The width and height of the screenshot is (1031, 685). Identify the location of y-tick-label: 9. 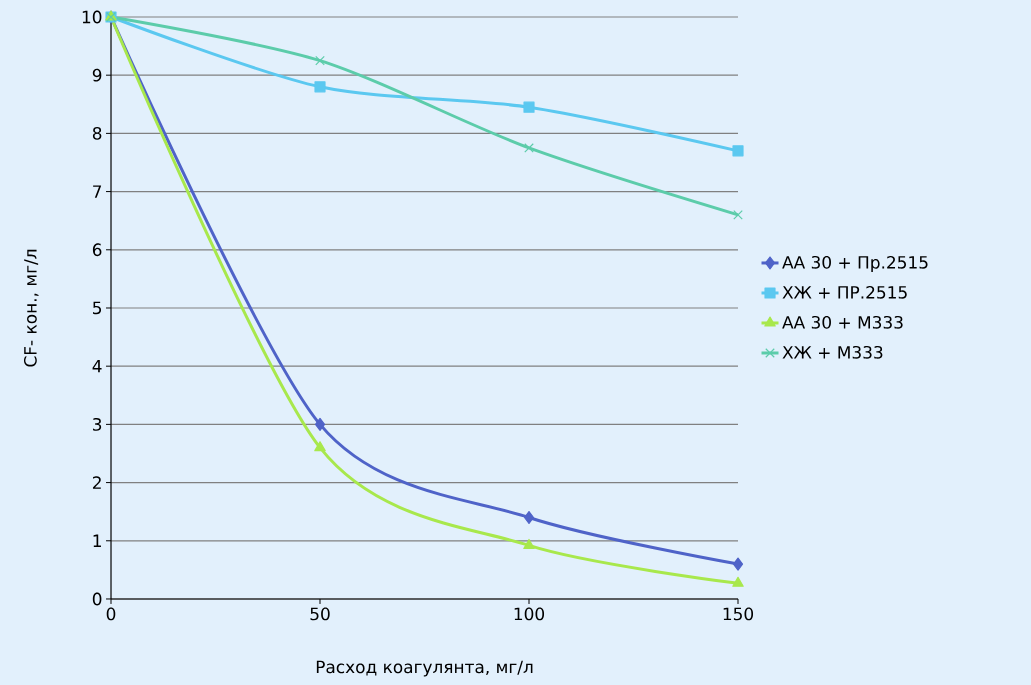
(97, 75).